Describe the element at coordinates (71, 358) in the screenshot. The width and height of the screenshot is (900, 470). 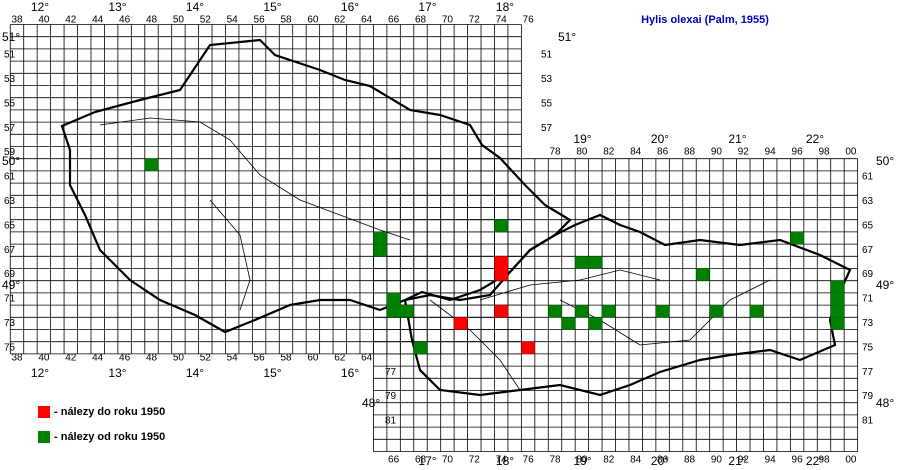
I see `column-label: 42` at that location.